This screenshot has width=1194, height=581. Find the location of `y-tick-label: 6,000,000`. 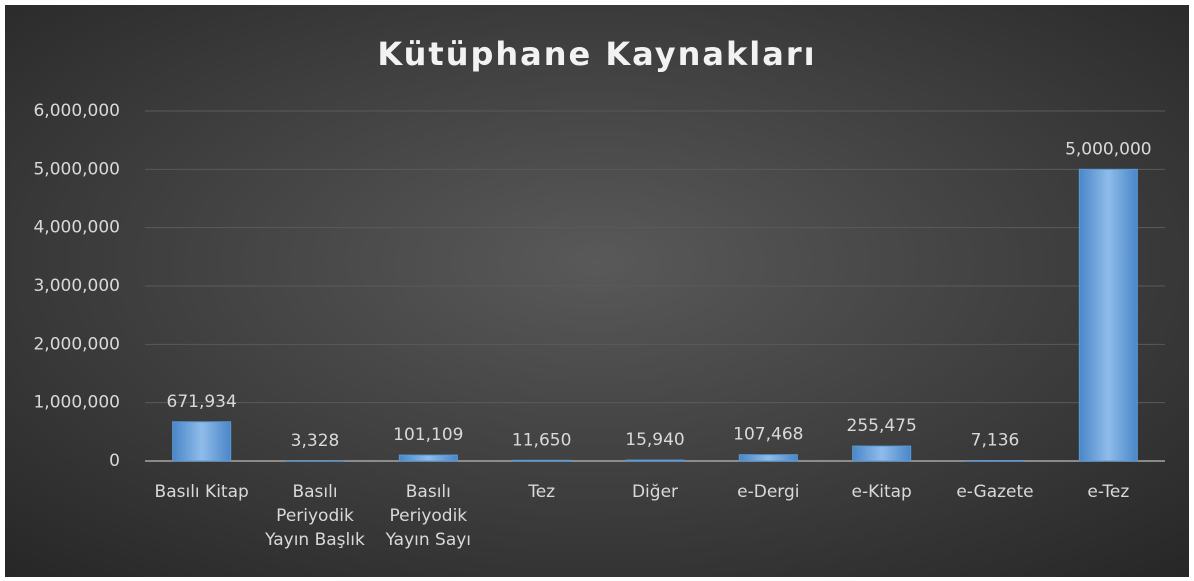

y-tick-label: 6,000,000 is located at coordinates (76, 111).